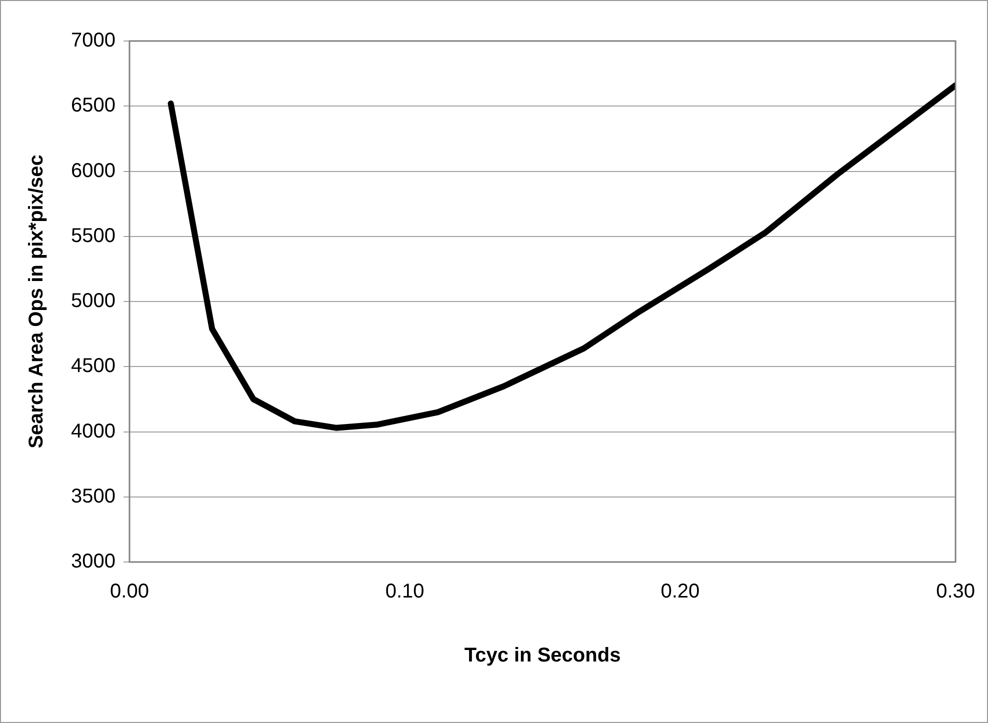 This screenshot has height=723, width=988. I want to click on y-axis-title: Search Area Ops in pix*pix/sec, so click(37, 301).